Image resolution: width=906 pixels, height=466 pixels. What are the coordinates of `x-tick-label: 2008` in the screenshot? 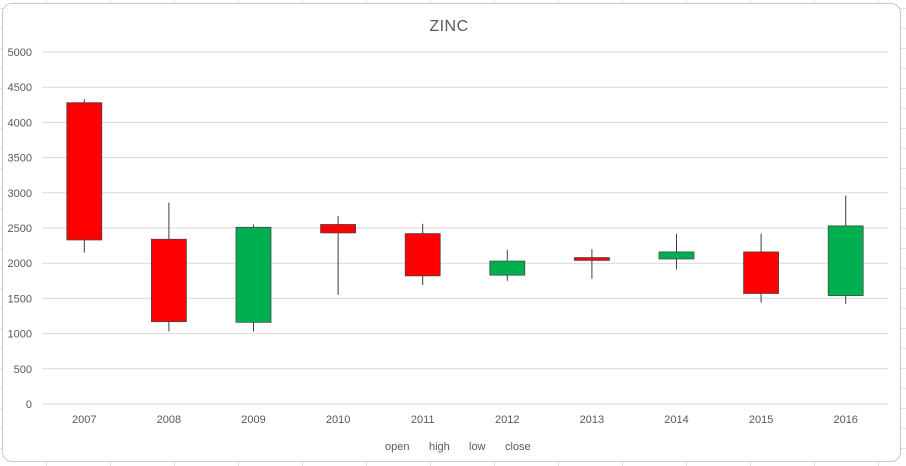 It's located at (169, 420).